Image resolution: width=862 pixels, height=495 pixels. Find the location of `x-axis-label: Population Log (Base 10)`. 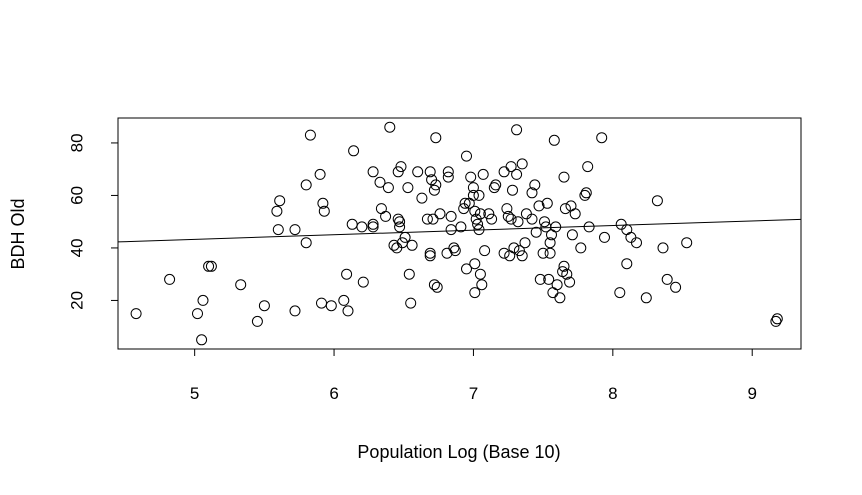

x-axis-label: Population Log (Base 10) is located at coordinates (458, 452).